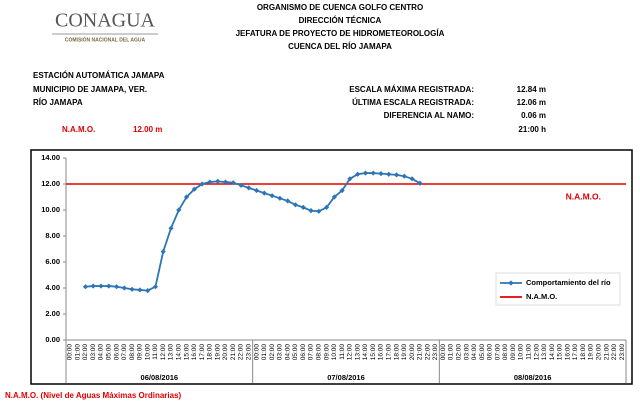 The height and width of the screenshot is (403, 640). What do you see at coordinates (411, 89) in the screenshot?
I see `stat-label: ESCALA MÁXIMA REGISTRADA:` at bounding box center [411, 89].